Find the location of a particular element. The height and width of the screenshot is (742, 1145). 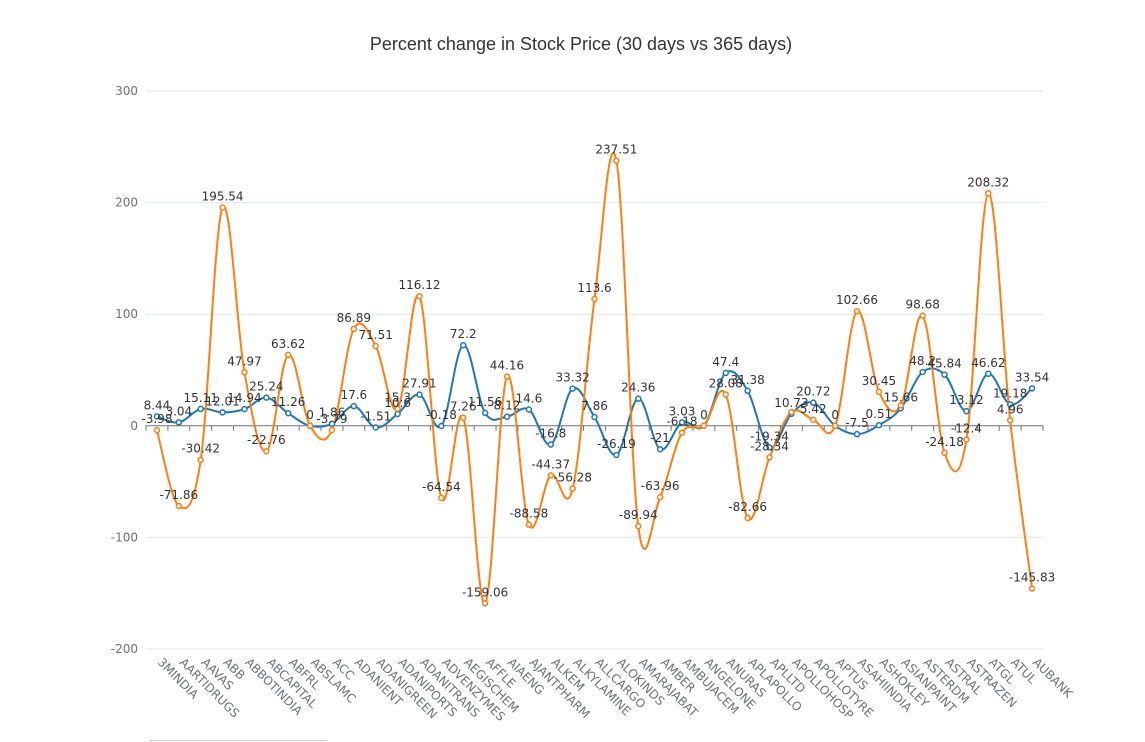

data-label: 30.45 is located at coordinates (879, 381).